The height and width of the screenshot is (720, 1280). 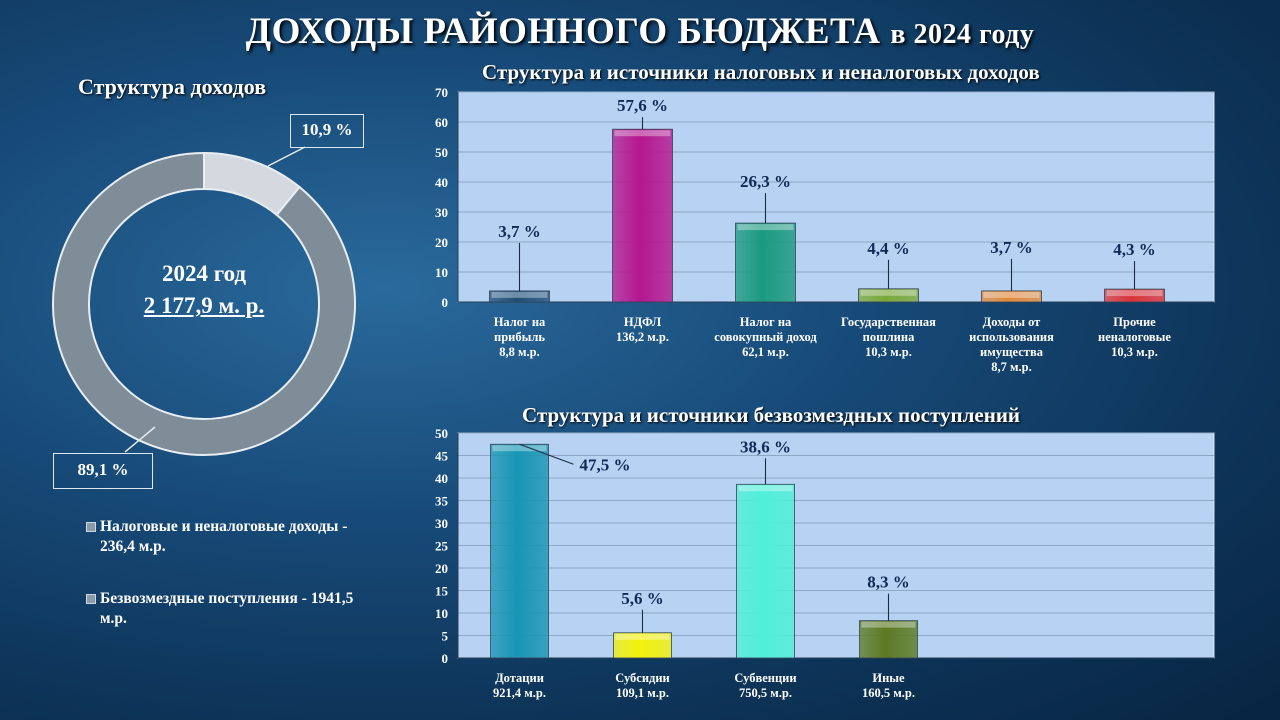 What do you see at coordinates (888, 678) in the screenshot?
I see `category-label: Иные` at bounding box center [888, 678].